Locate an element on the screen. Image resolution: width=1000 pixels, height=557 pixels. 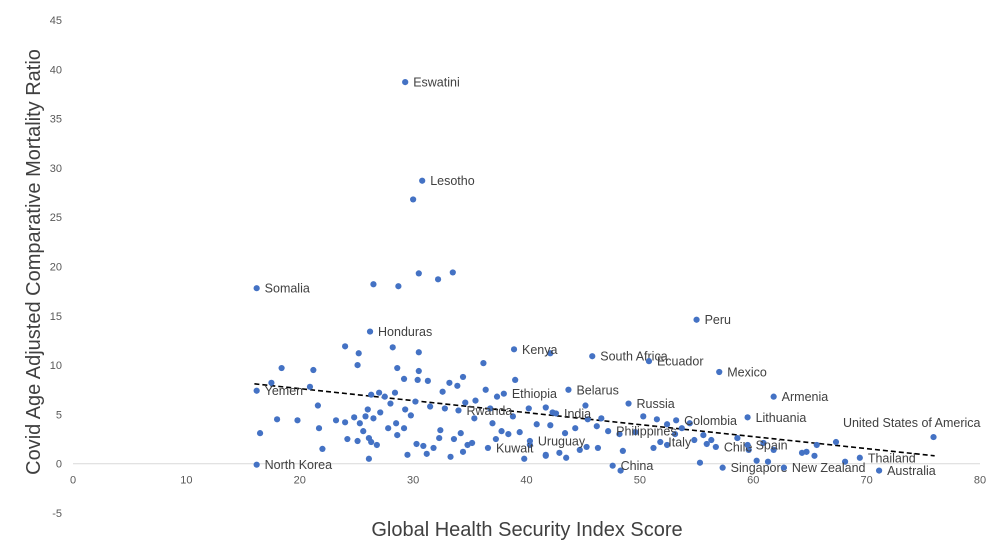
y-tick-label: 30 is located at coordinates (56, 169).